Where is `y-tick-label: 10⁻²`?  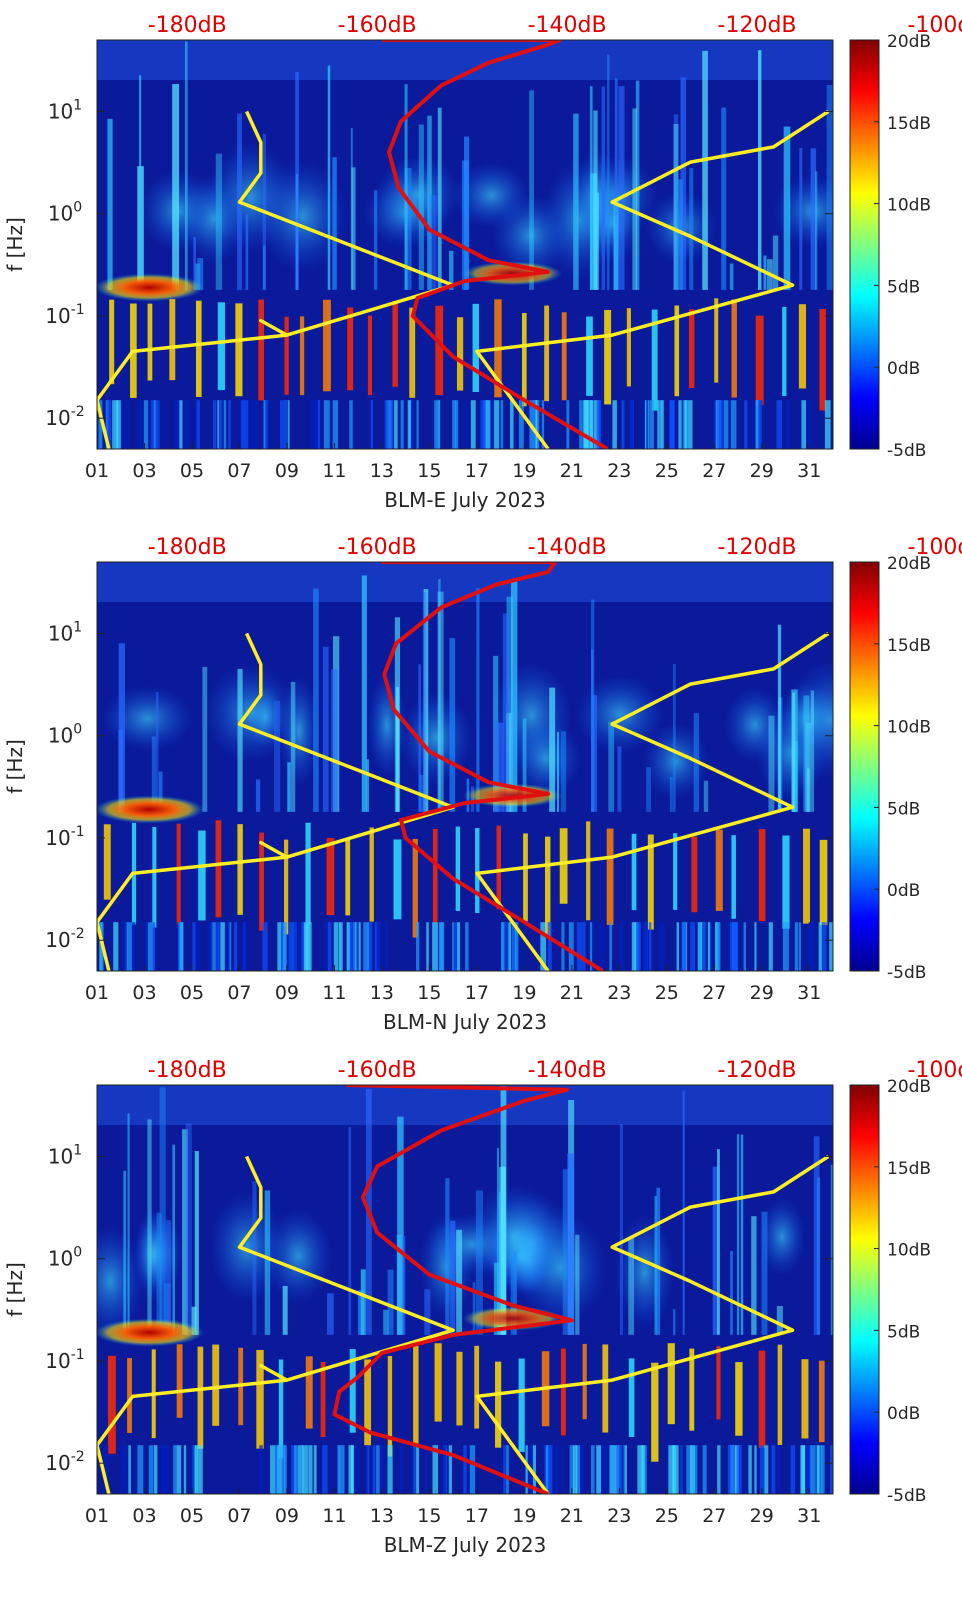
y-tick-label: 10⁻² is located at coordinates (64, 1462).